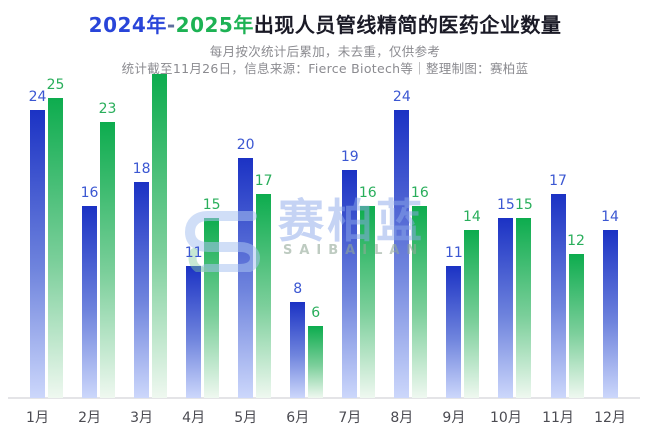 The image size is (650, 437). Describe the element at coordinates (211, 205) in the screenshot. I see `value-label-2025-m4: 15` at that location.